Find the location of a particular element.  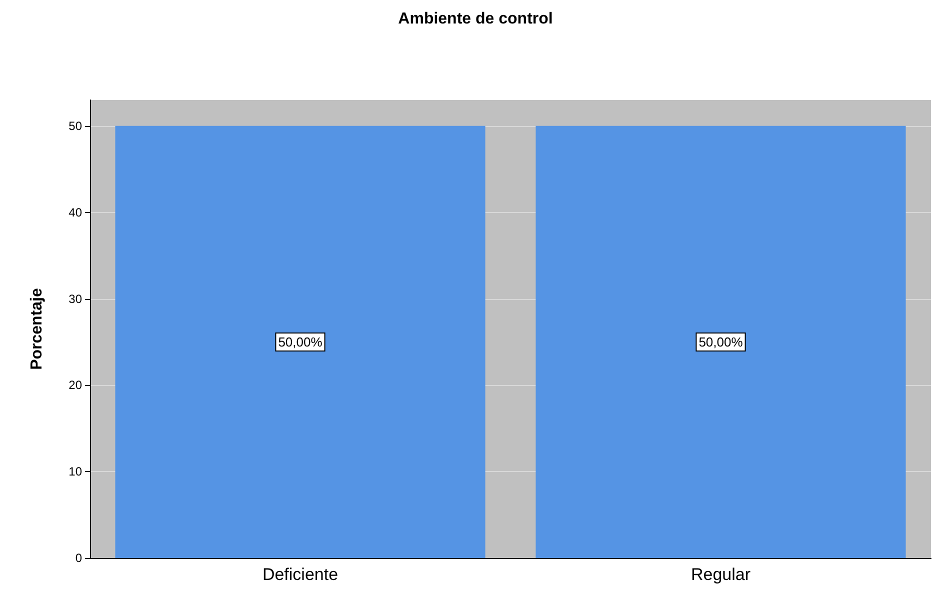

y-tick-label: 30 is located at coordinates (75, 299).